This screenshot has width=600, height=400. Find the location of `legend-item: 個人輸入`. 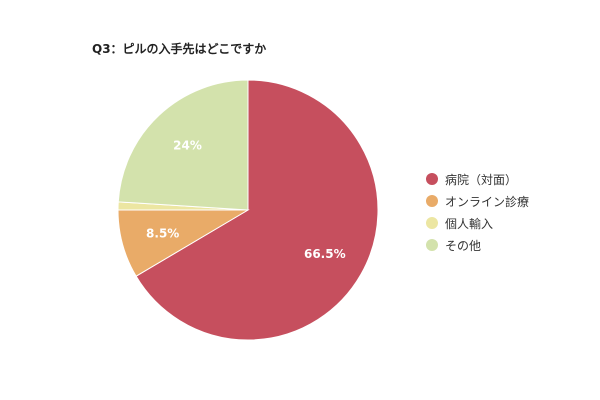

legend-item: 個人輸入 is located at coordinates (477, 223).